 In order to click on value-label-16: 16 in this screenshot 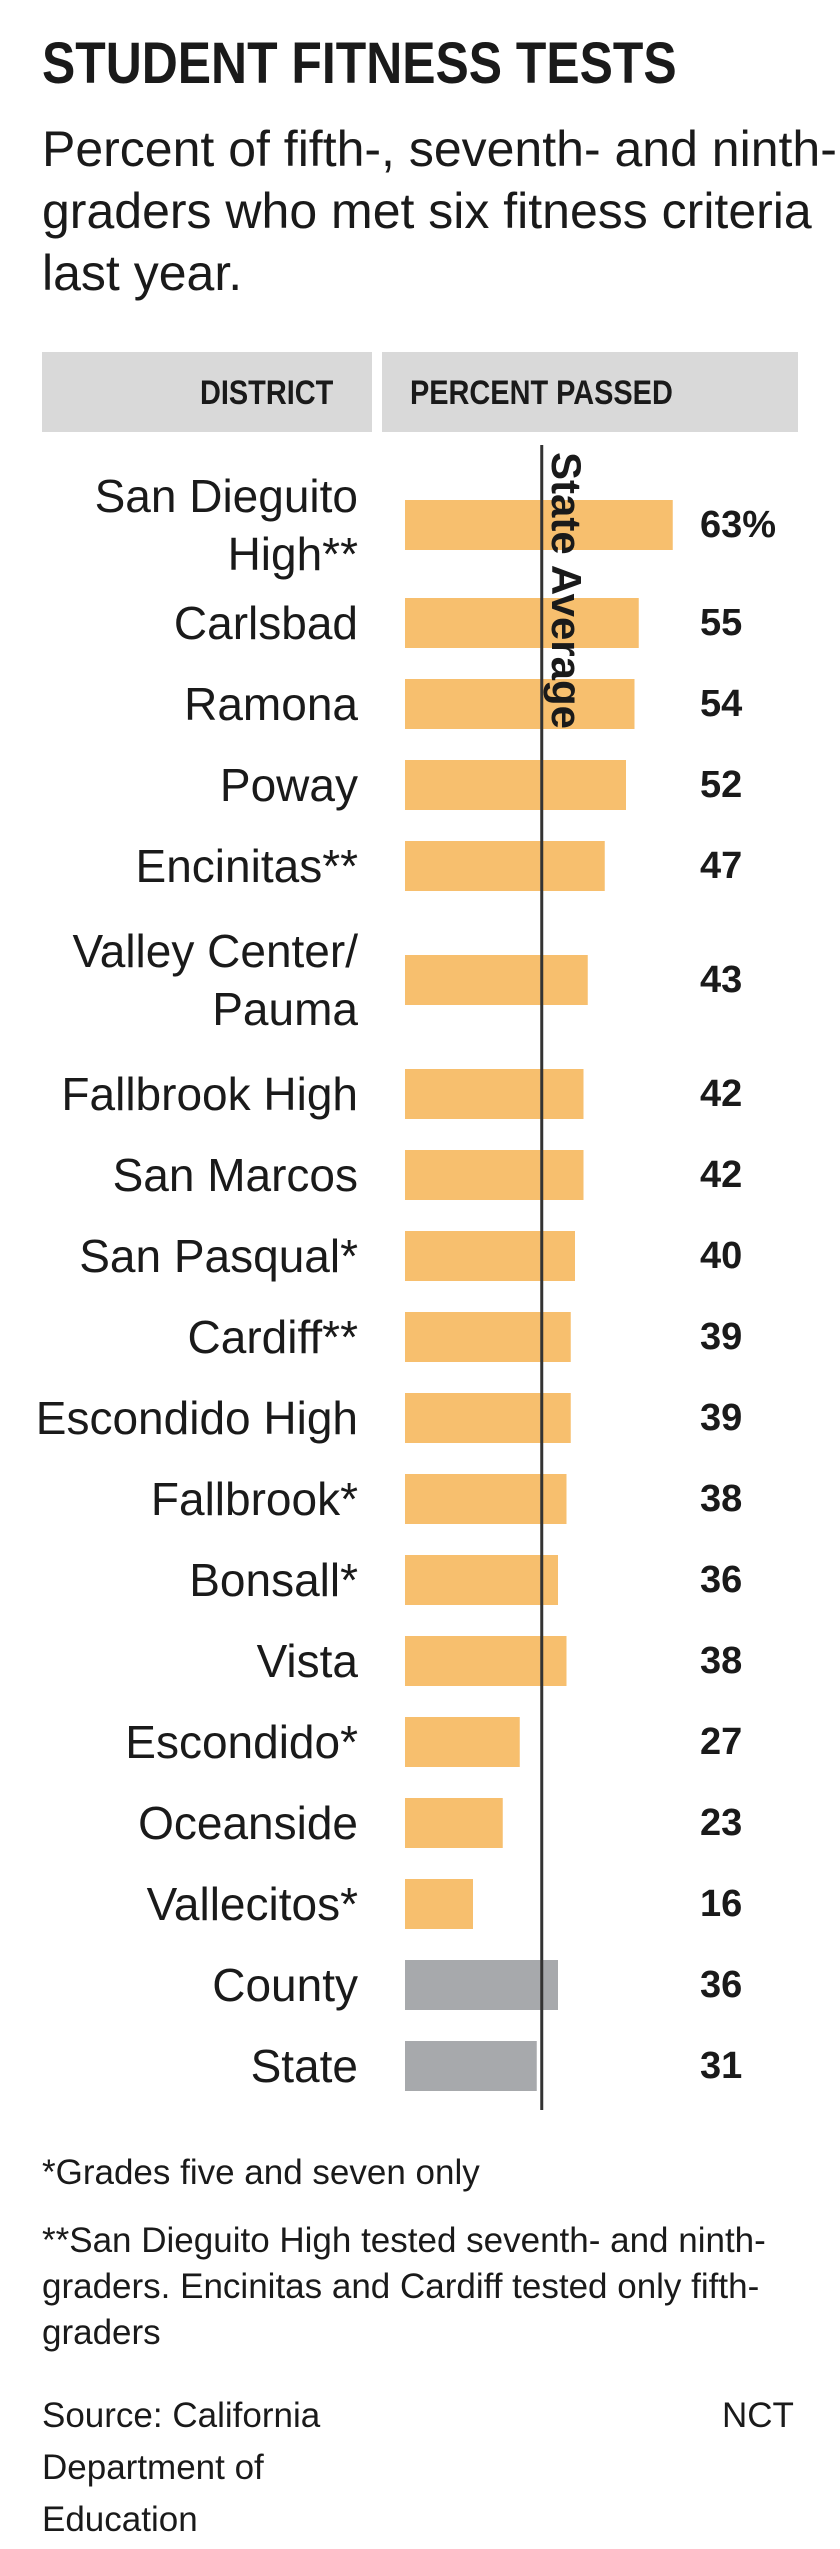, I will do `click(721, 1904)`.